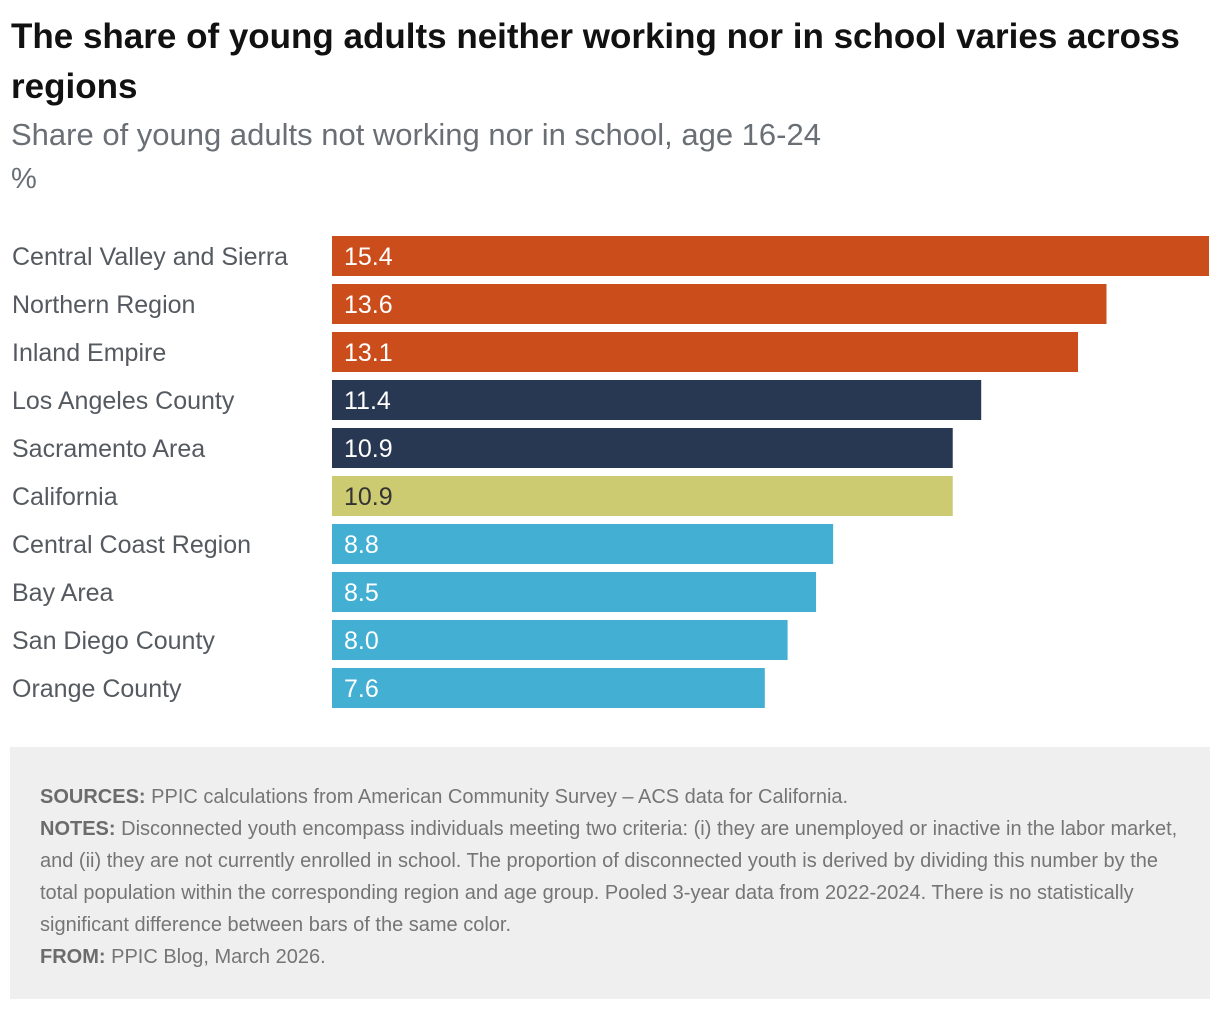  What do you see at coordinates (24, 179) in the screenshot?
I see `unit-label: %` at bounding box center [24, 179].